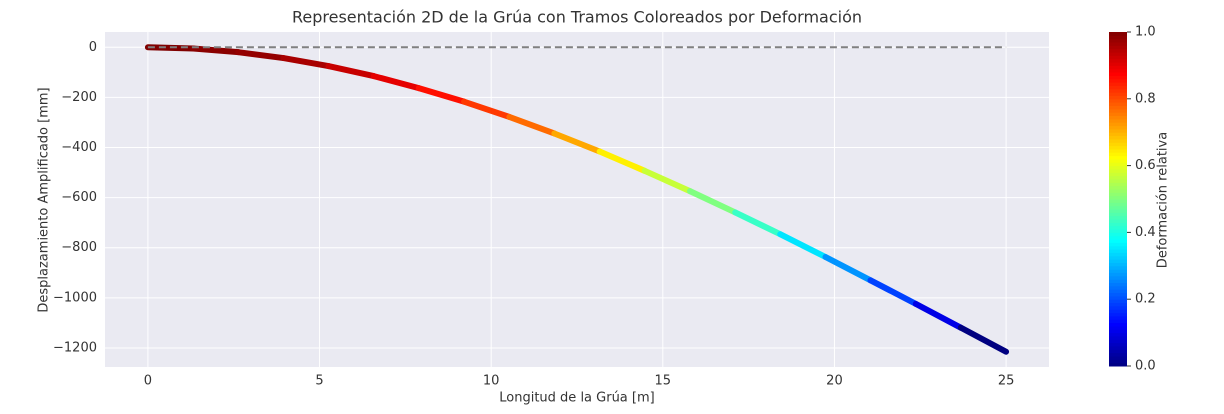 This screenshot has width=1224, height=414. What do you see at coordinates (1145, 299) in the screenshot?
I see `colorbar-tick-label: 0.2` at bounding box center [1145, 299].